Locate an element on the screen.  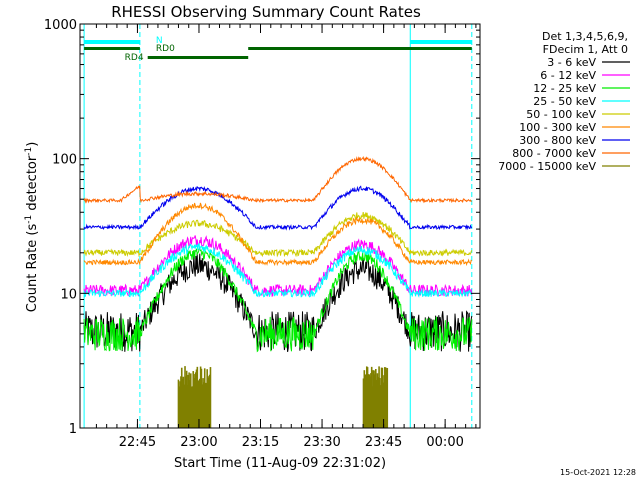
y-tick-label-1: 10 is located at coordinates (68, 294).